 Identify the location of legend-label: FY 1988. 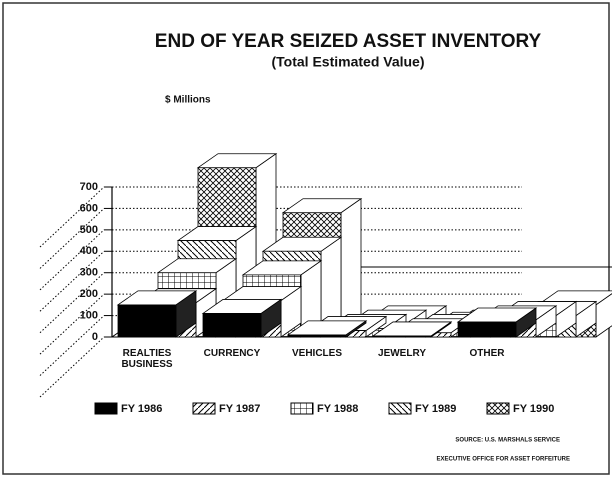
(337, 409).